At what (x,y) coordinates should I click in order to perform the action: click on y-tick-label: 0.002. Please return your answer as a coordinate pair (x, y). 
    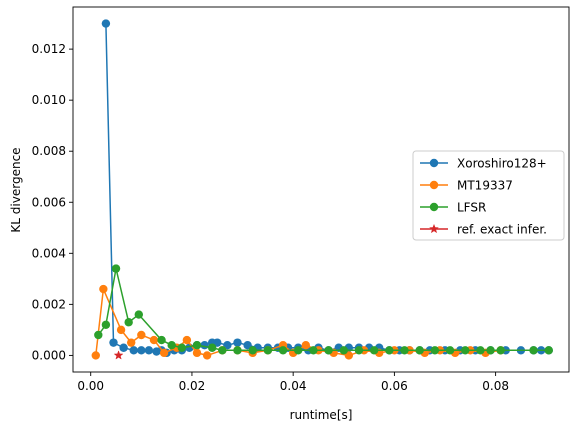
    Looking at the image, I should click on (49, 304).